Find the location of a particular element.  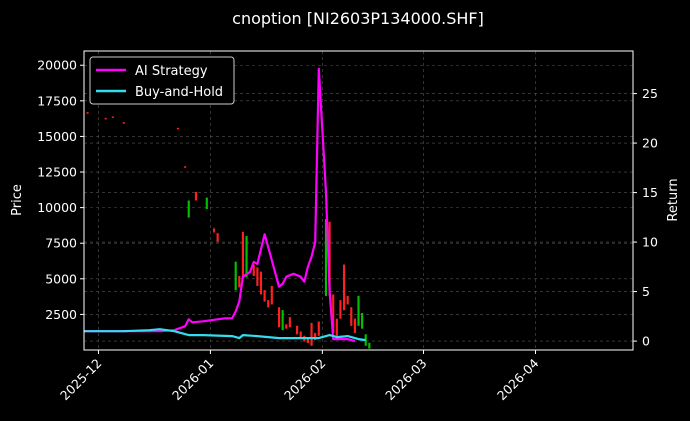

y-axis-left: 2500 5000 7500 10000 12500 15000 17500 20000 is located at coordinates (60, 190).